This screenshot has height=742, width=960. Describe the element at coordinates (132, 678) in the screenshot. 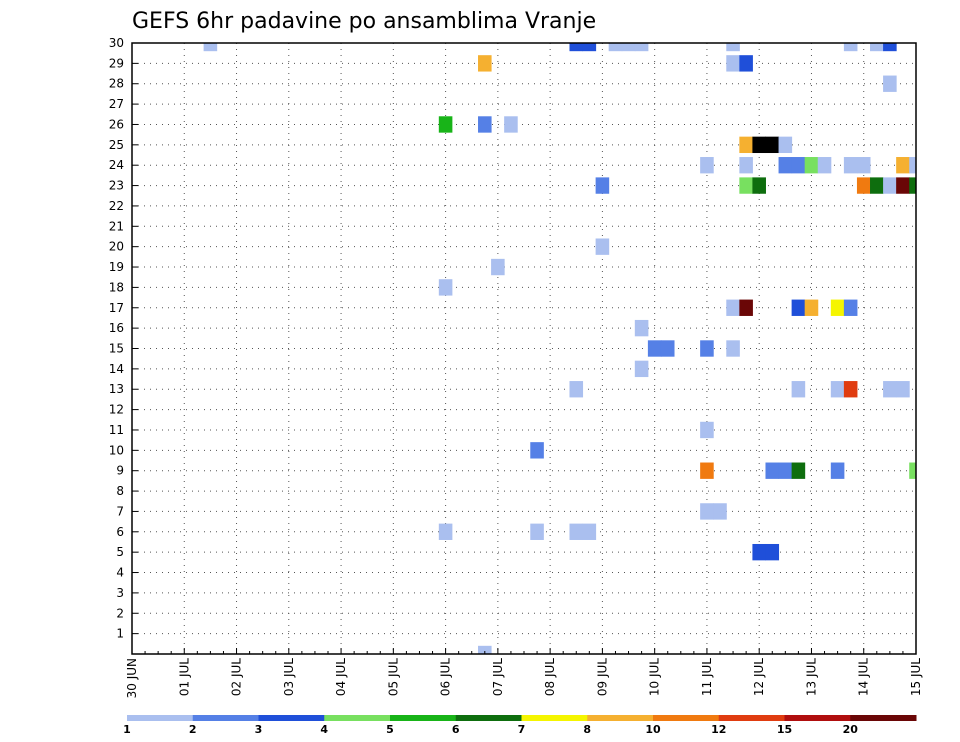

I see `x-tick-label: 30 JUN` at that location.